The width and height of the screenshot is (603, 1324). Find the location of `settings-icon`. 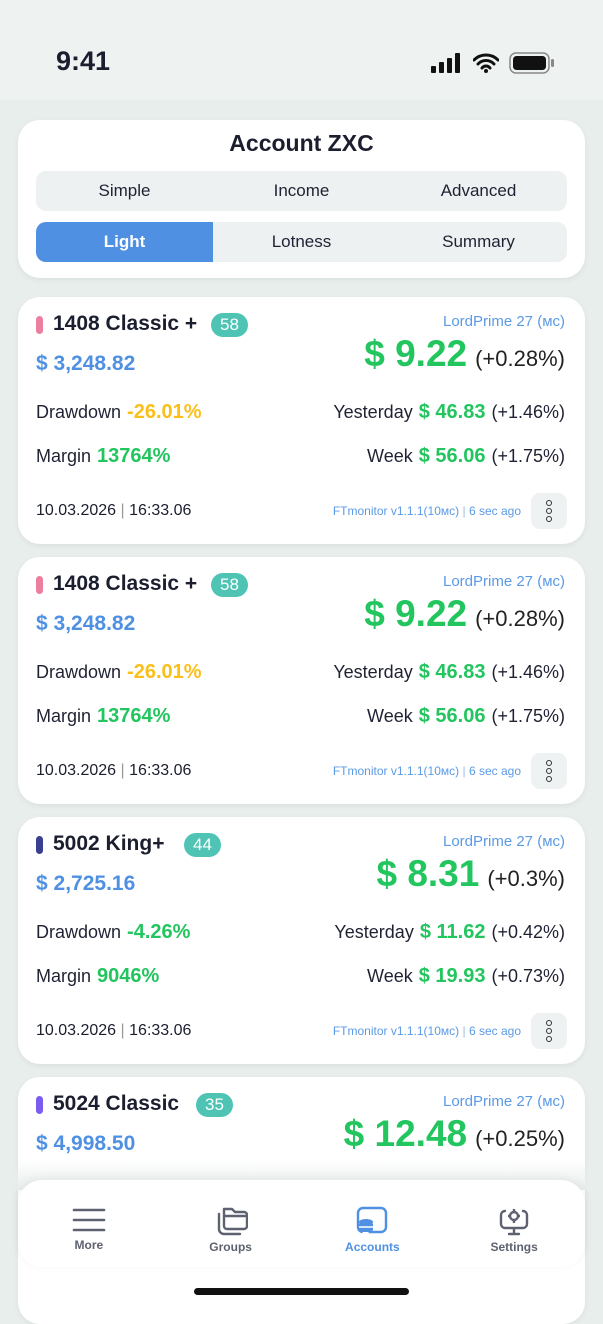

settings-icon is located at coordinates (514, 1222).